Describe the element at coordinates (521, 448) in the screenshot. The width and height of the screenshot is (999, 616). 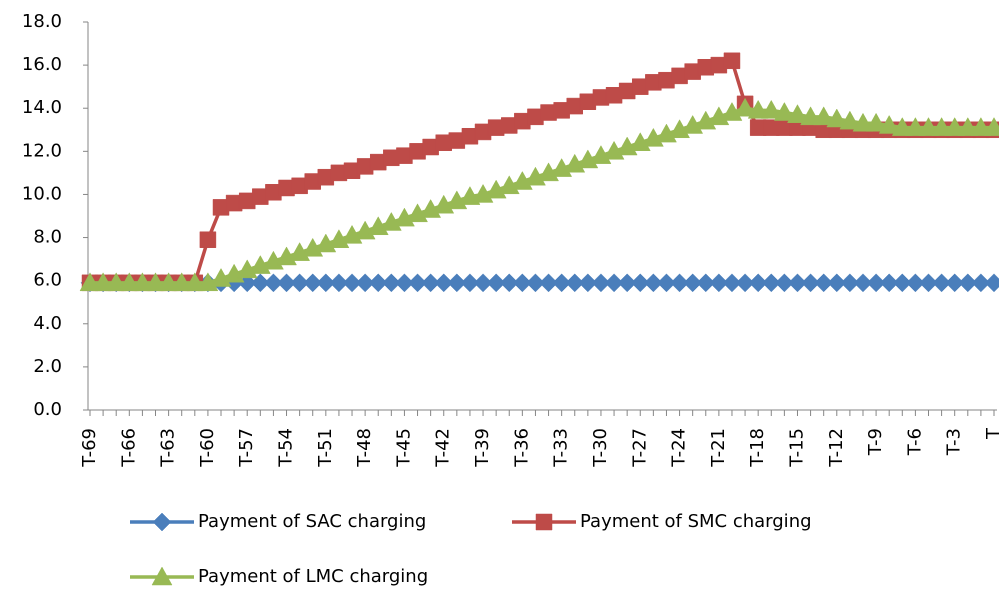
I see `x-tick-label: T-36` at that location.